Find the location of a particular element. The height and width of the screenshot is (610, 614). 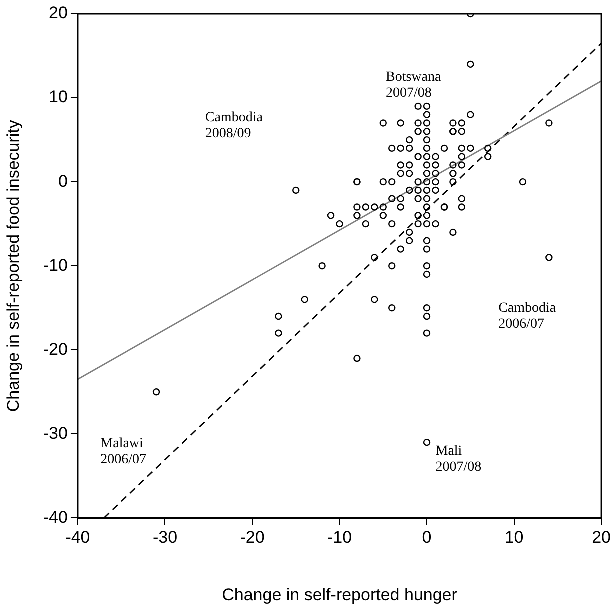

y-tick-label: -10 is located at coordinates (55, 265).